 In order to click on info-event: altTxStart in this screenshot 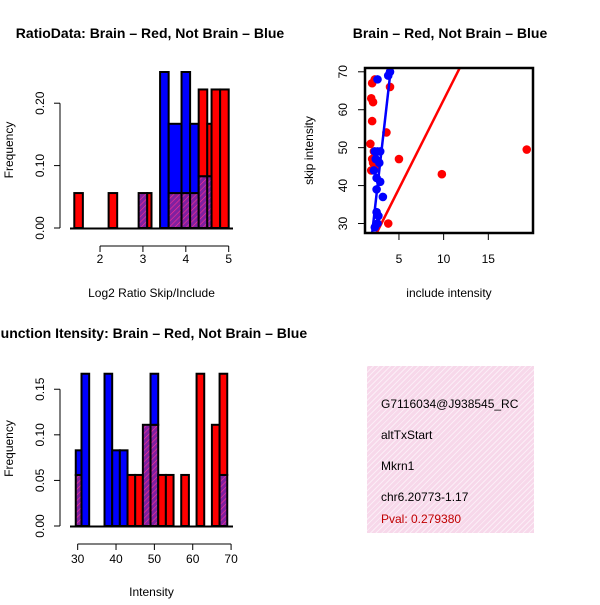, I will do `click(407, 435)`.